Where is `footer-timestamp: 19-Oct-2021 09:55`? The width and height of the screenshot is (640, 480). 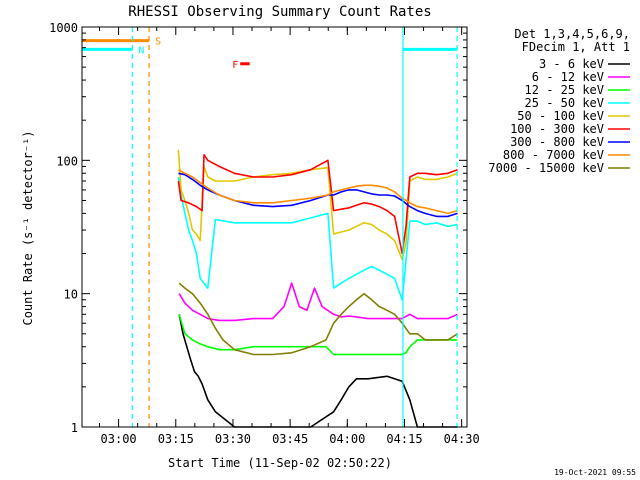
footer-timestamp: 19-Oct-2021 09:55 is located at coordinates (595, 472).